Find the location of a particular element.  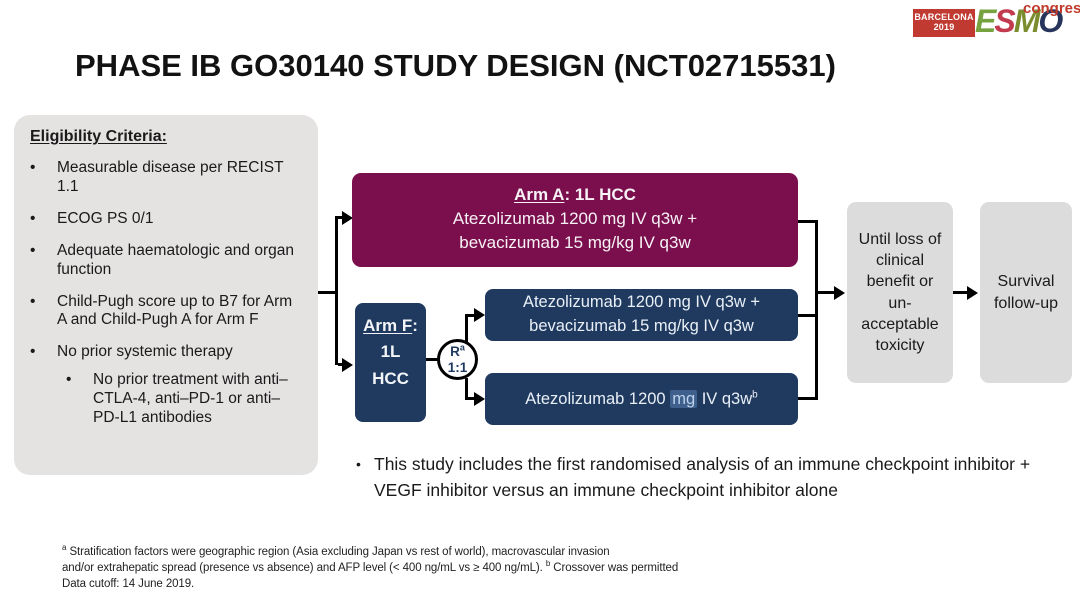

barcelona-year: 2019 is located at coordinates (944, 27).